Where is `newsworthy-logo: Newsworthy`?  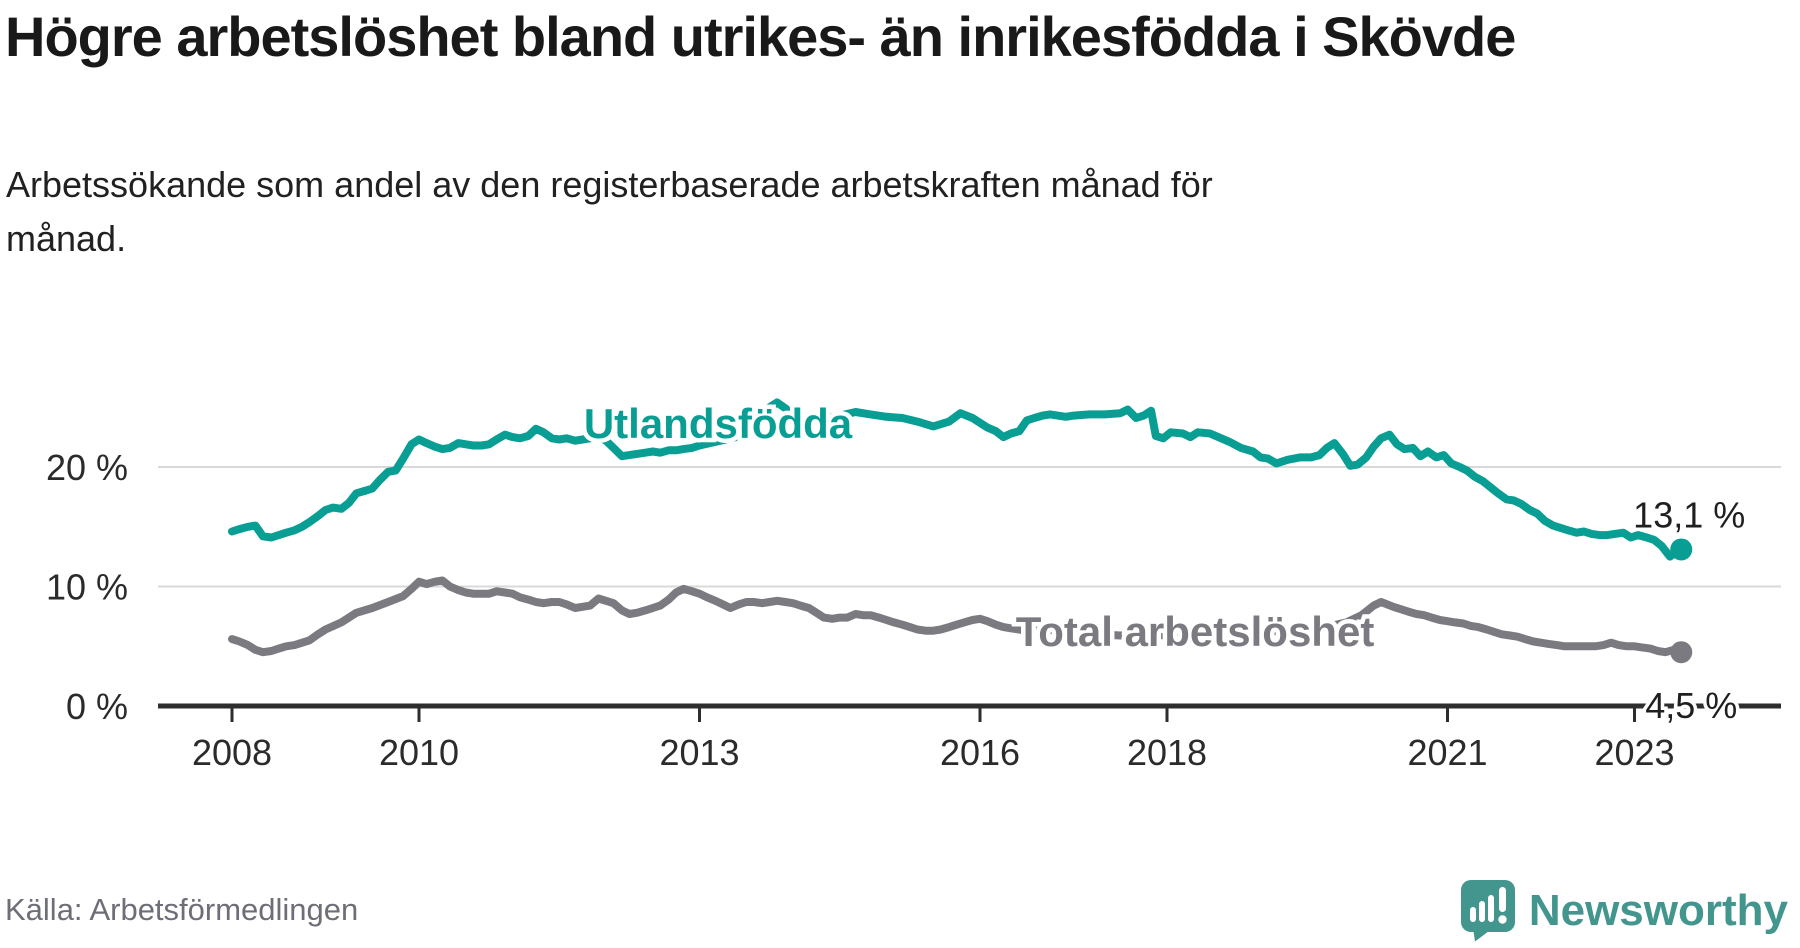
newsworthy-logo: Newsworthy is located at coordinates (1624, 911).